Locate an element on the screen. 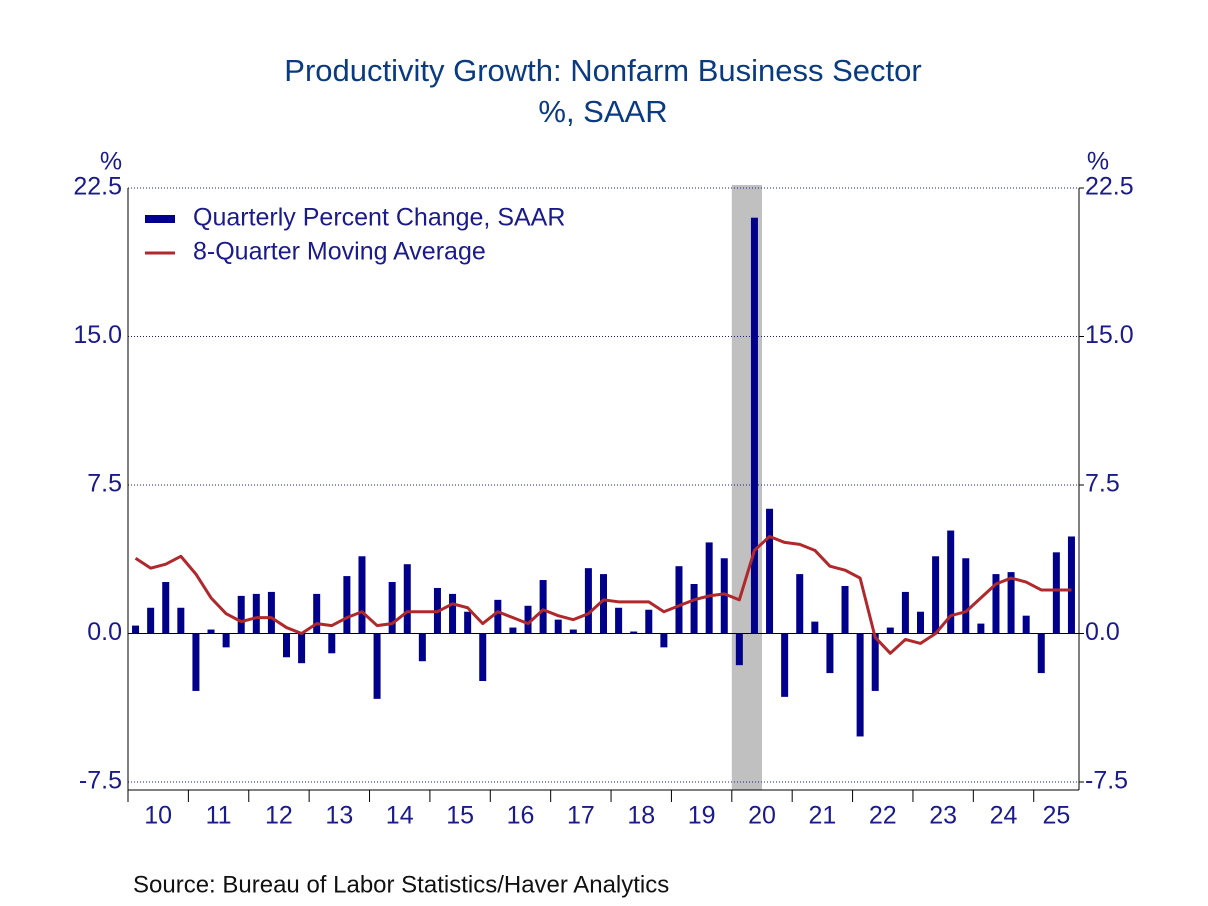 The height and width of the screenshot is (906, 1208). x-tick-label: 11 is located at coordinates (219, 816).